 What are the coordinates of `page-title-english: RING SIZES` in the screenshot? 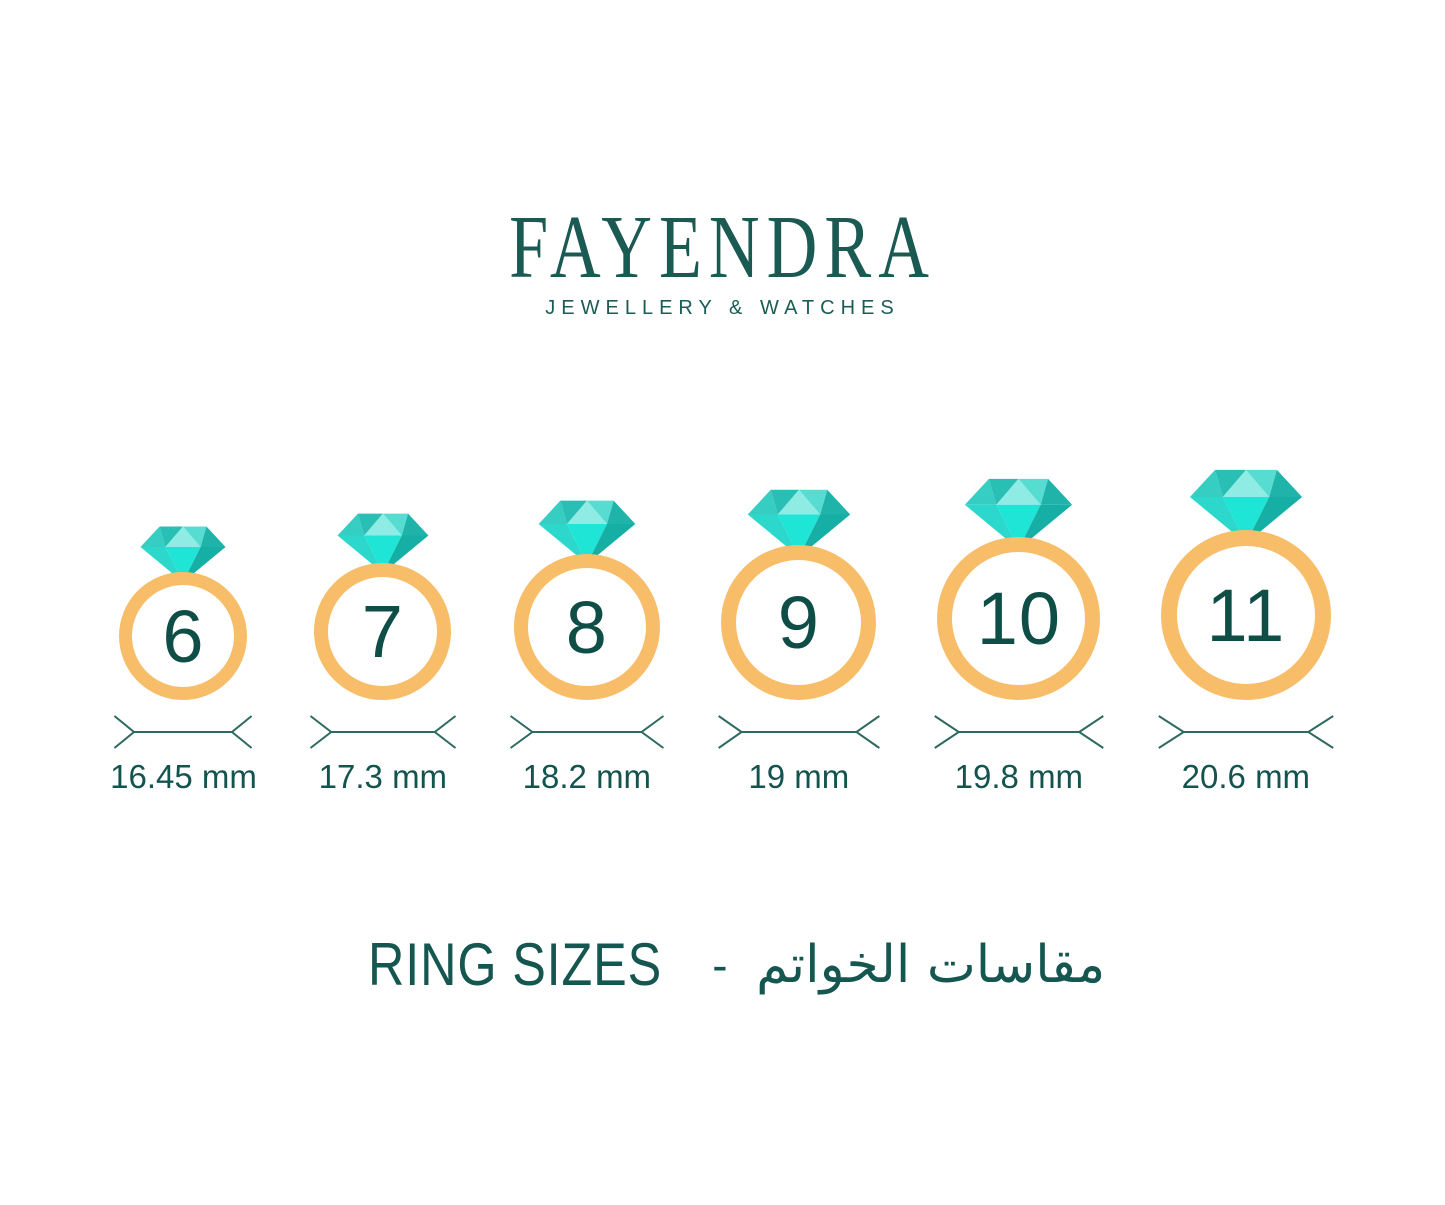 It's located at (514, 964).